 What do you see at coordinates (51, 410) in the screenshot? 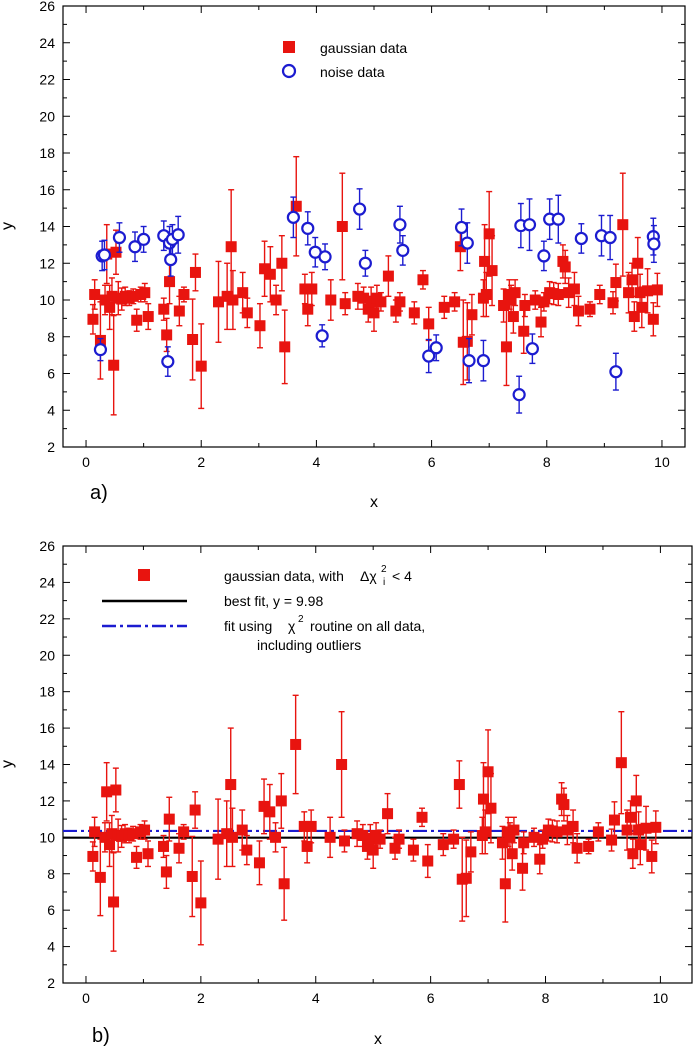
I see `y-tick-label-a: 4` at bounding box center [51, 410].